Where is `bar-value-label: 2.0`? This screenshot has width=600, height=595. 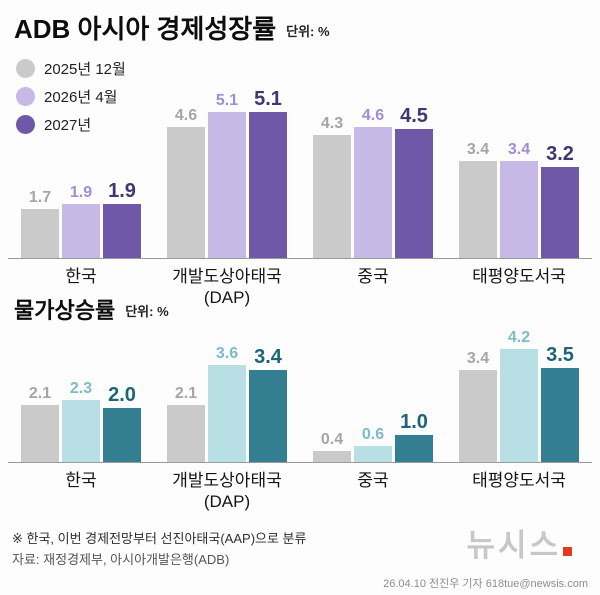 bar-value-label: 2.0 is located at coordinates (122, 395).